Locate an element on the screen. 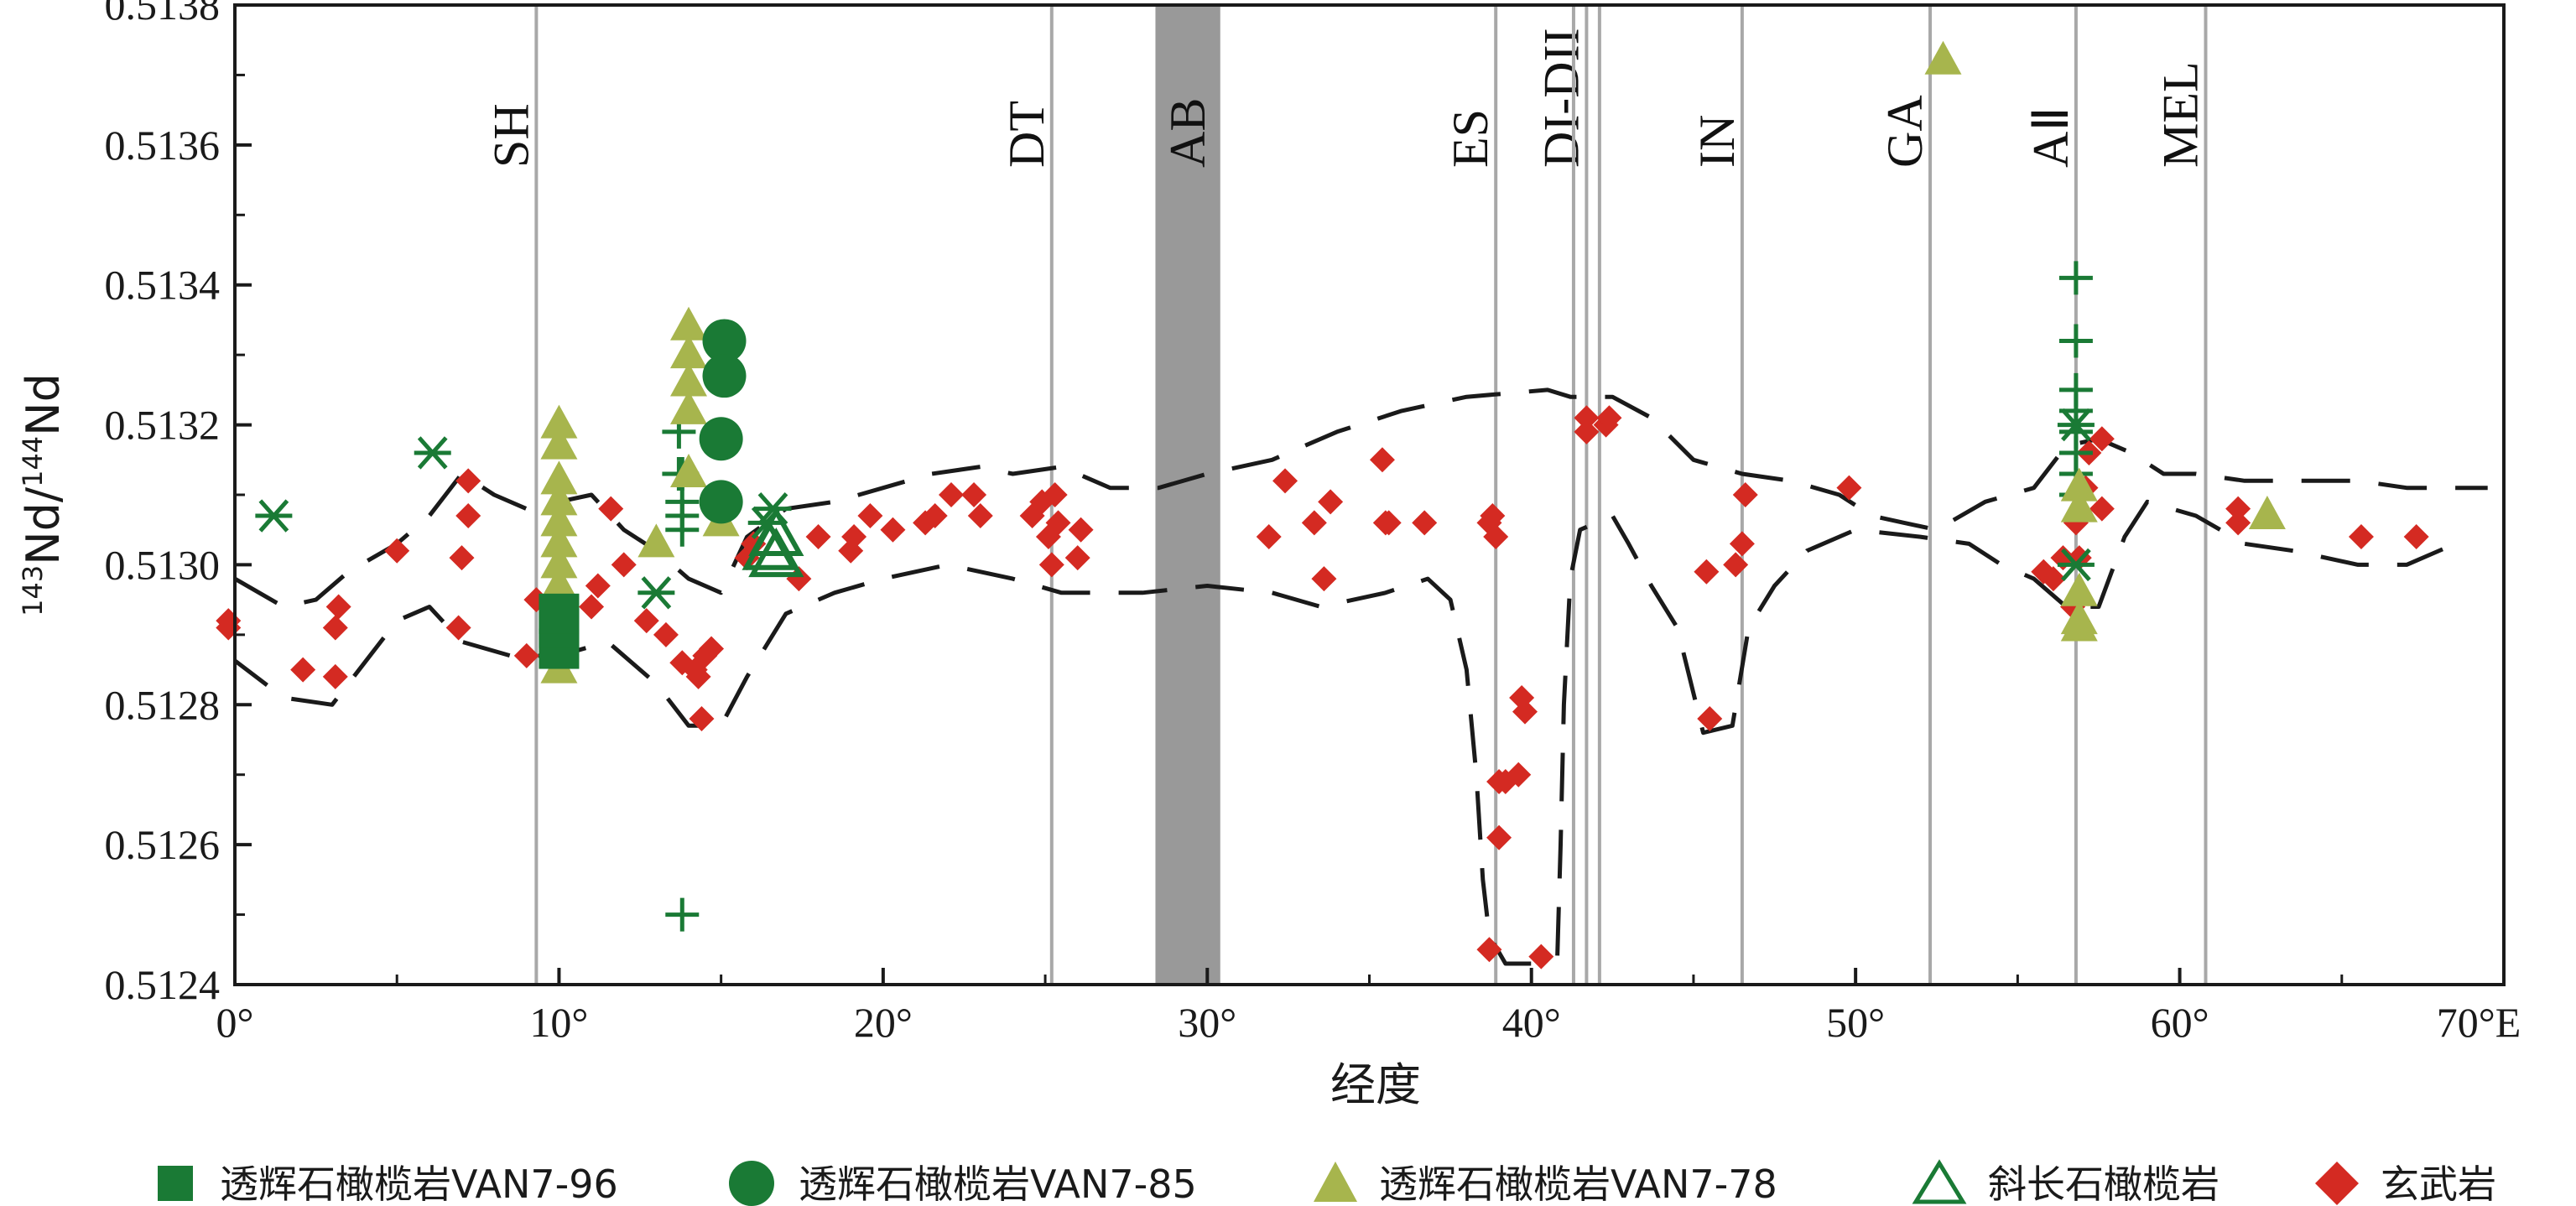 The height and width of the screenshot is (1206, 2576). y-tick-label: 0.5134 is located at coordinates (163, 286).